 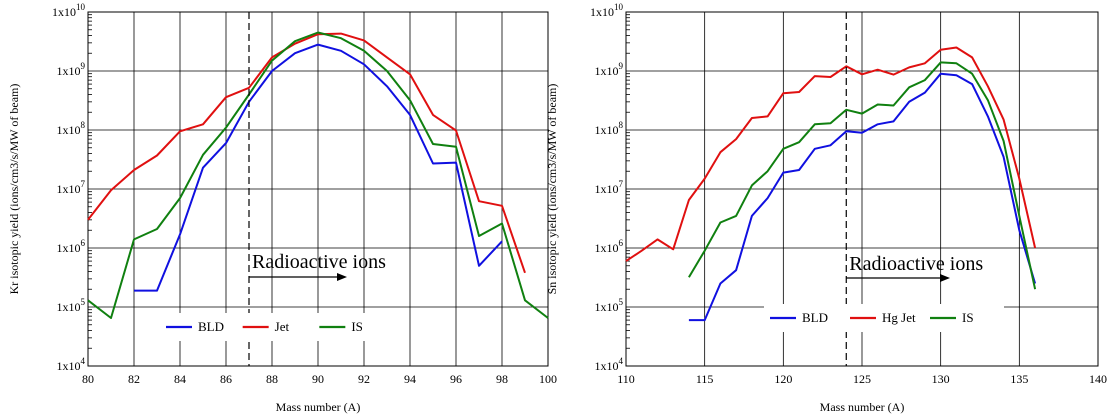 I want to click on x-tick-label: 140, so click(x=1098, y=379).